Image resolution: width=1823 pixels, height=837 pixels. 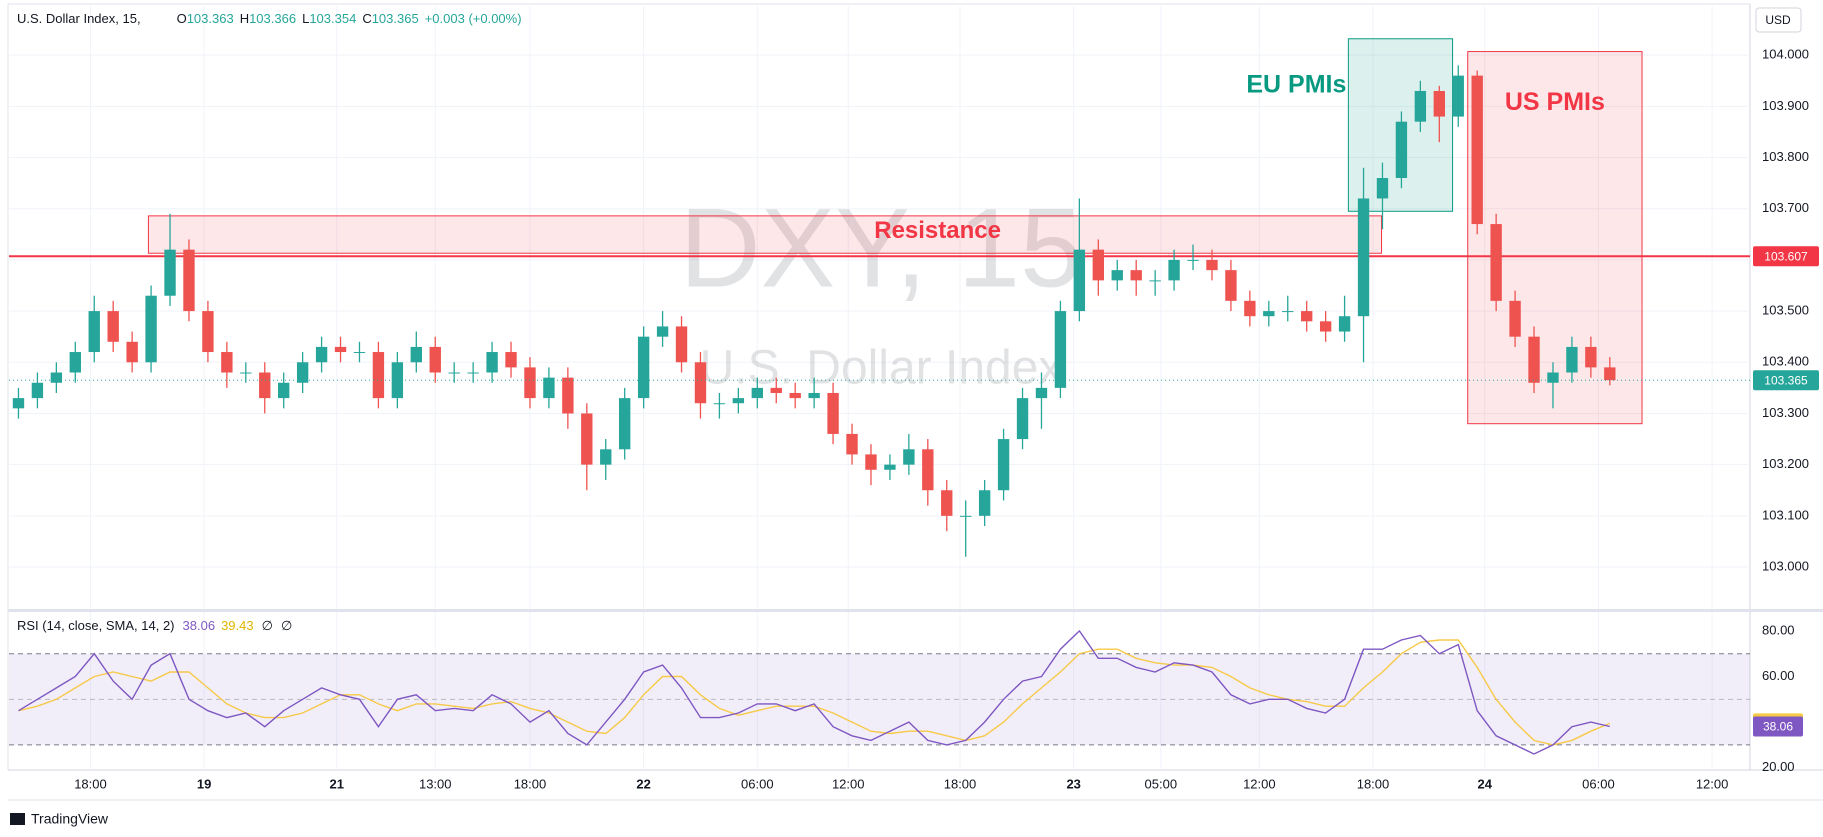 I want to click on value-label: 38.06, so click(x=1778, y=727).